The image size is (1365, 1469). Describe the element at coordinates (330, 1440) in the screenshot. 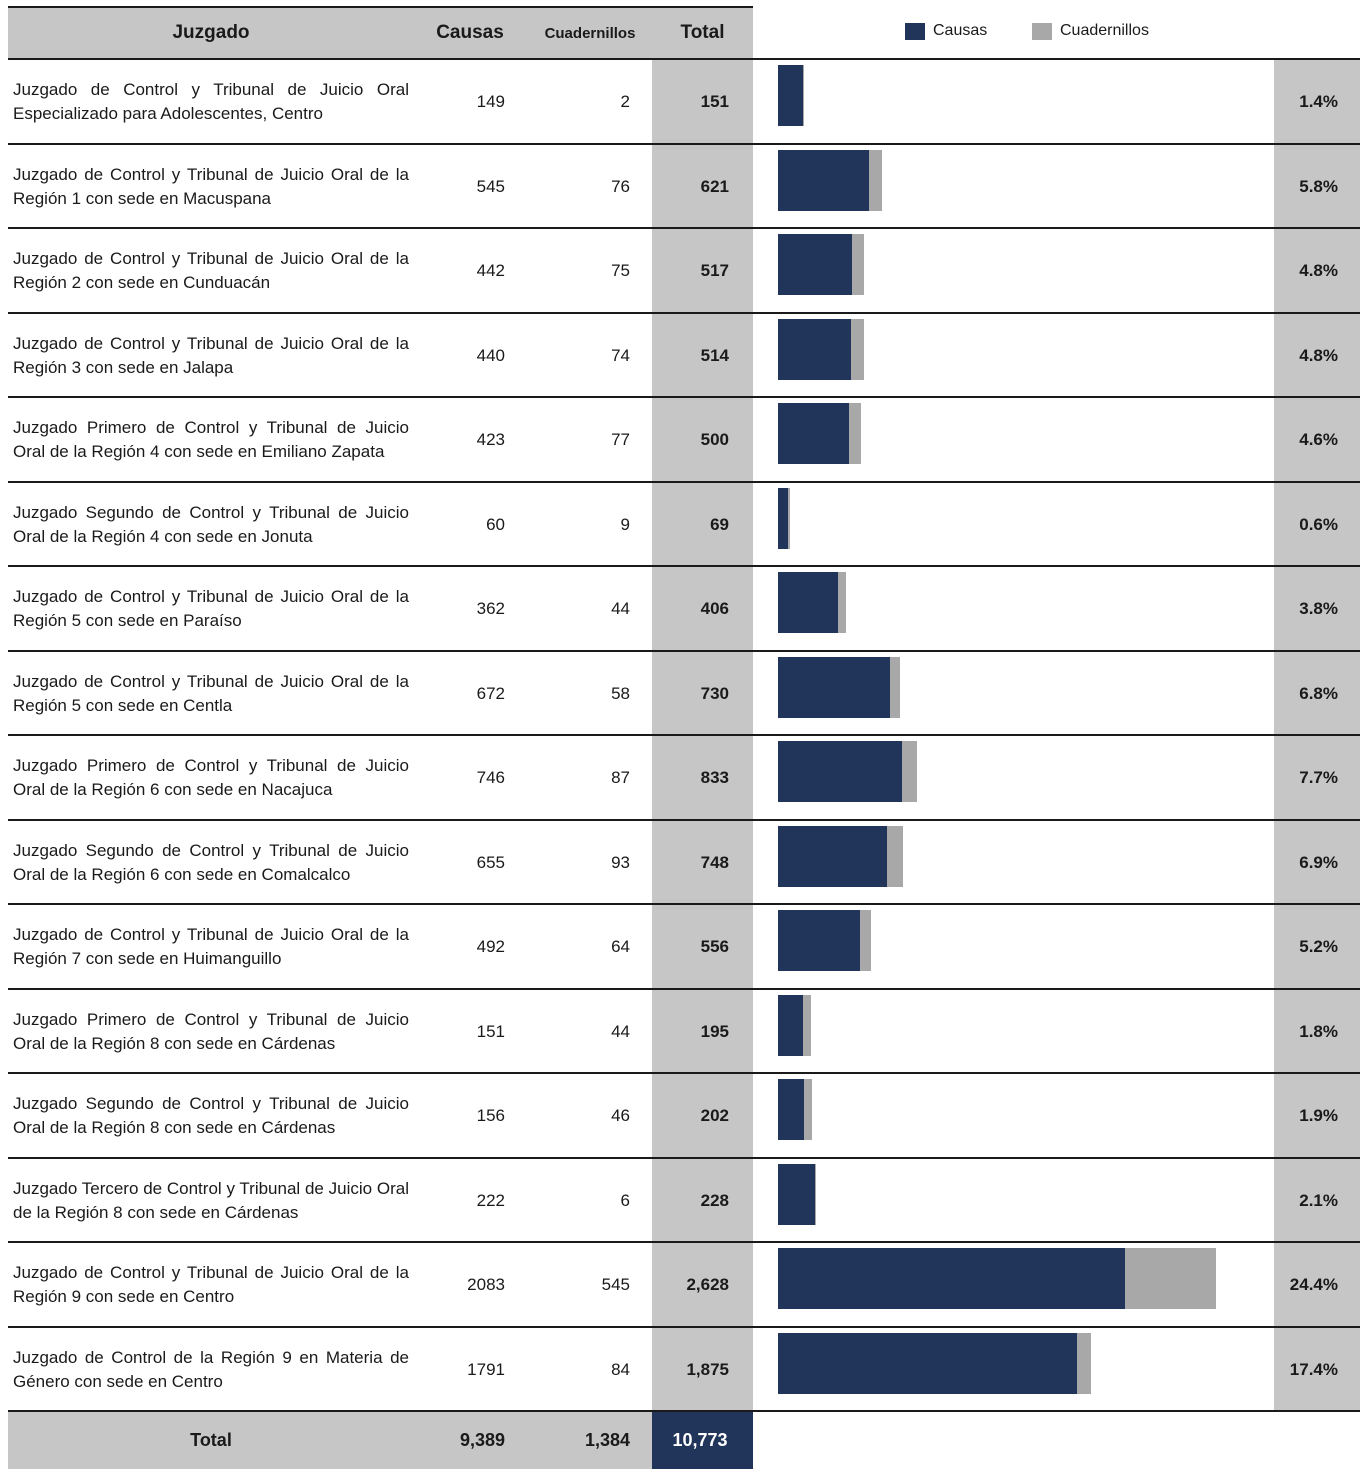

I see `footer-background` at that location.